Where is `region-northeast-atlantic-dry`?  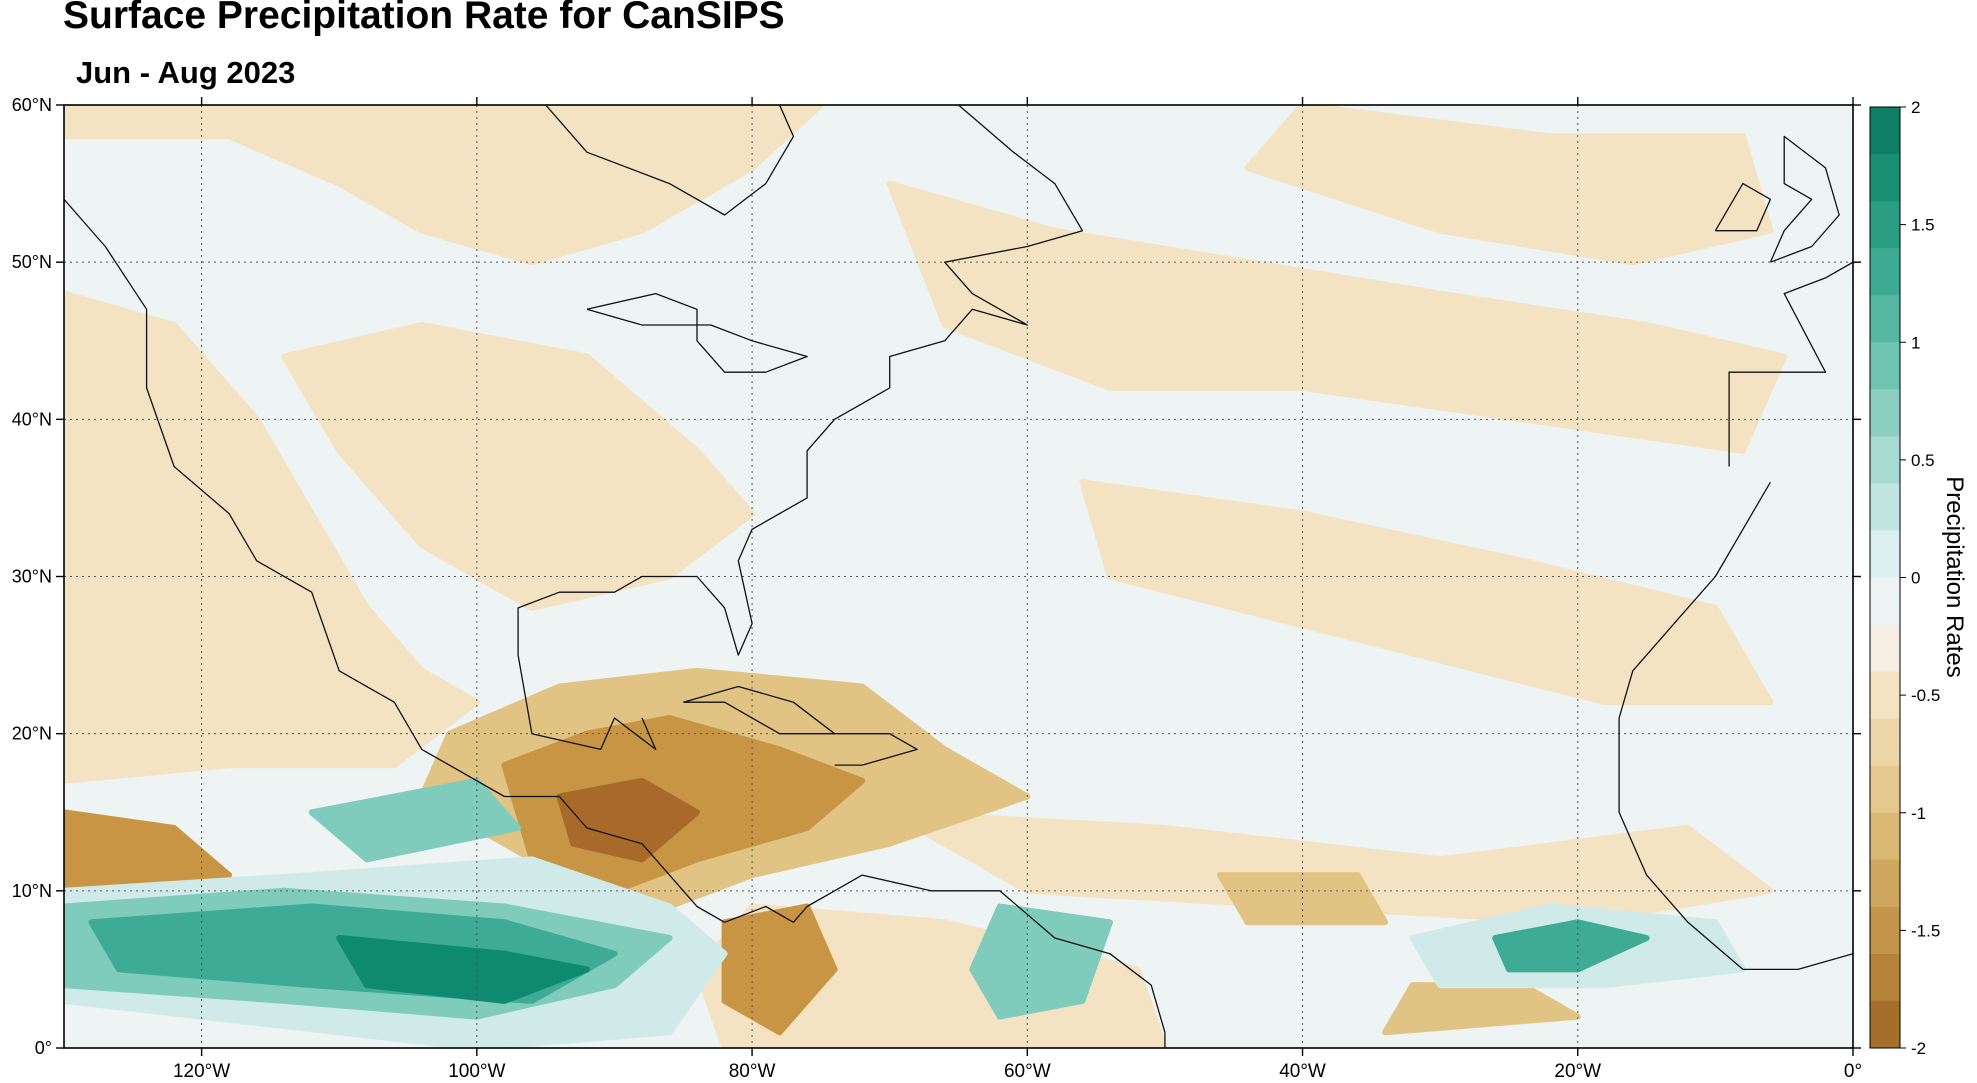 region-northeast-atlantic-dry is located at coordinates (1509, 185).